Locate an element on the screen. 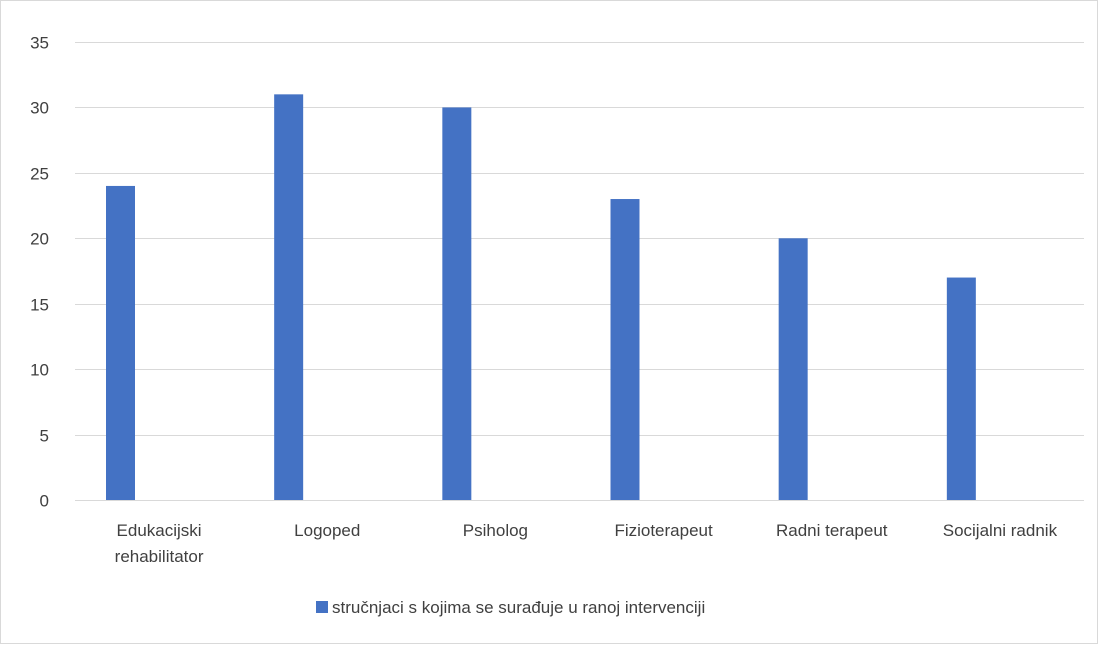 This screenshot has width=1098, height=645. y-tick-label: 30 is located at coordinates (39, 108).